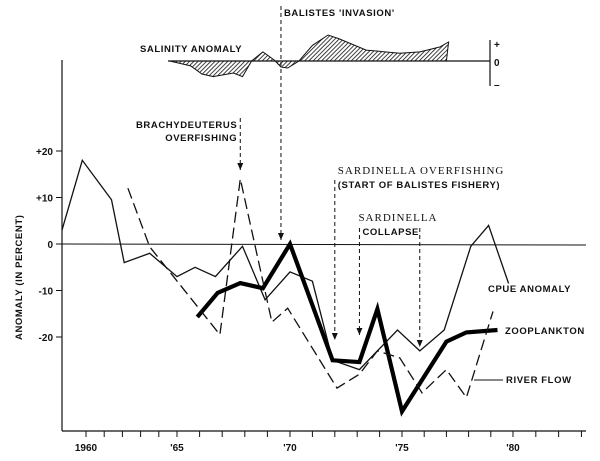 This screenshot has width=600, height=461. I want to click on start-of-balistes-fishery-label: (START OF BALISTES FISHERY), so click(419, 185).